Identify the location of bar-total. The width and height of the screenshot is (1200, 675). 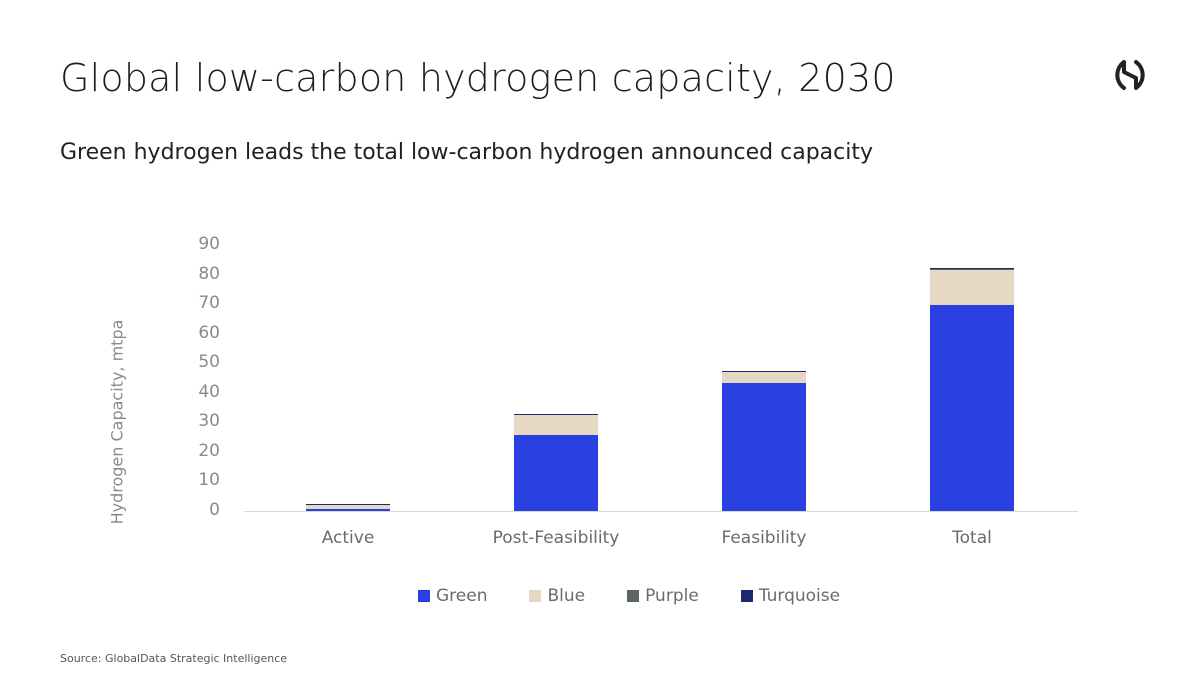
(972, 389).